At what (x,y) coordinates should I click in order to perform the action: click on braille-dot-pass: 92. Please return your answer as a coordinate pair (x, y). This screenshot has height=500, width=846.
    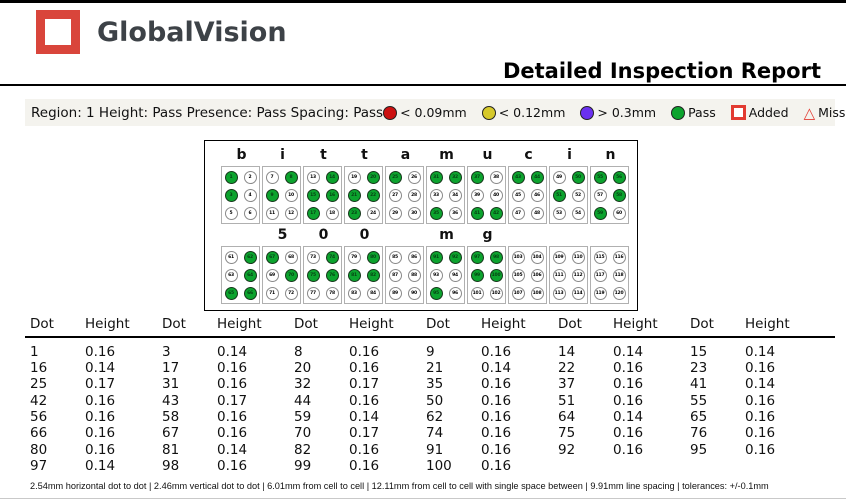
    Looking at the image, I should click on (455, 257).